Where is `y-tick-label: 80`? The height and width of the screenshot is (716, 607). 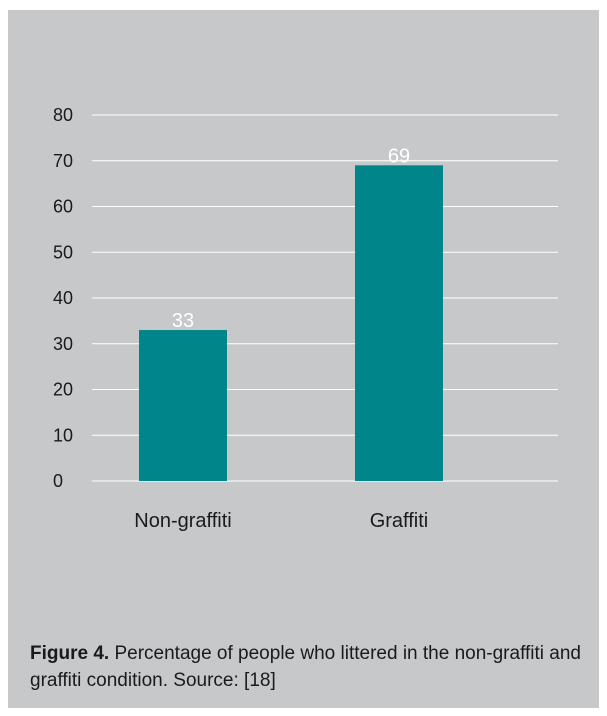 y-tick-label: 80 is located at coordinates (63, 115).